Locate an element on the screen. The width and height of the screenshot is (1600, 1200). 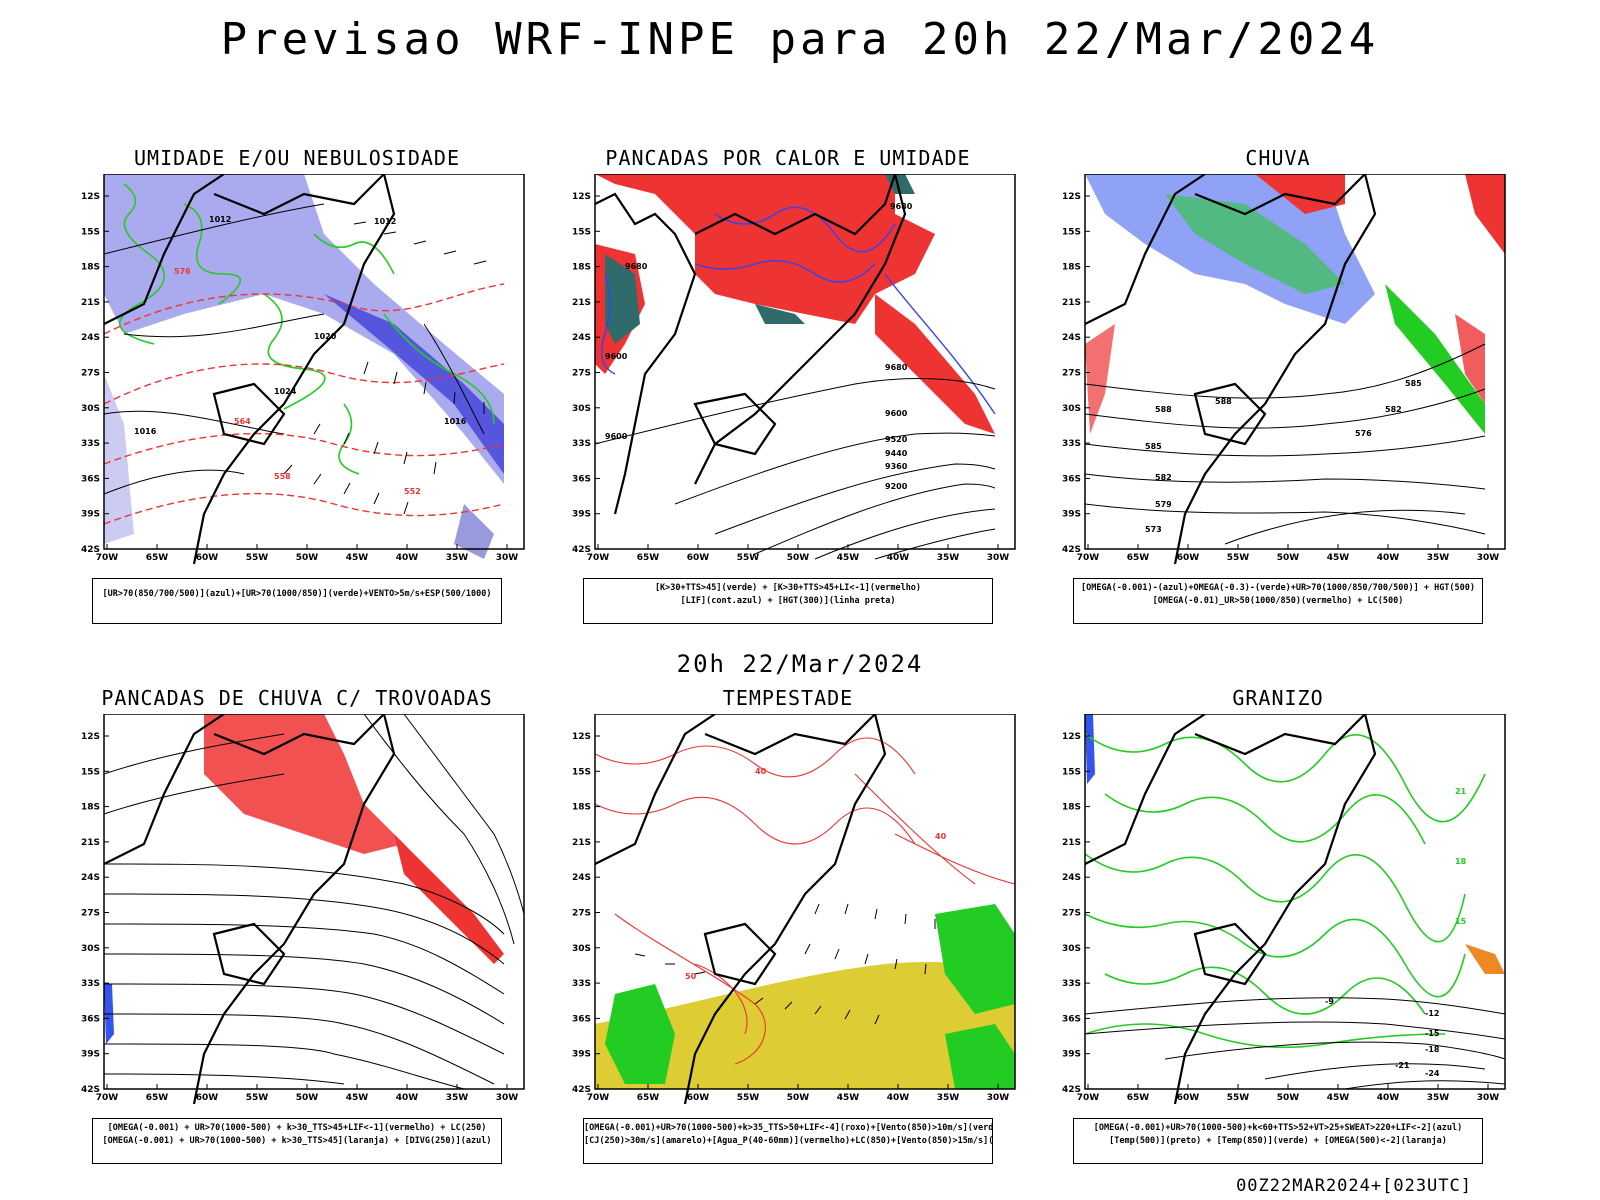
contour-label: -9 is located at coordinates (1329, 1001).